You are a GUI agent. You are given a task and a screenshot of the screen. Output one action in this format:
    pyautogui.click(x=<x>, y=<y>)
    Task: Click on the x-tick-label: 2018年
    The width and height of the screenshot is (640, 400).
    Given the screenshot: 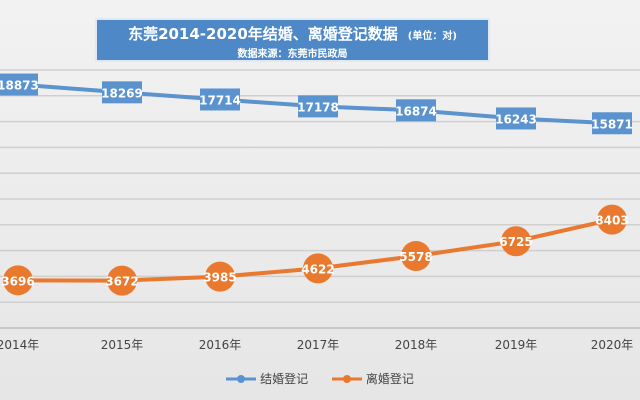 What is the action you would take?
    pyautogui.click(x=416, y=345)
    